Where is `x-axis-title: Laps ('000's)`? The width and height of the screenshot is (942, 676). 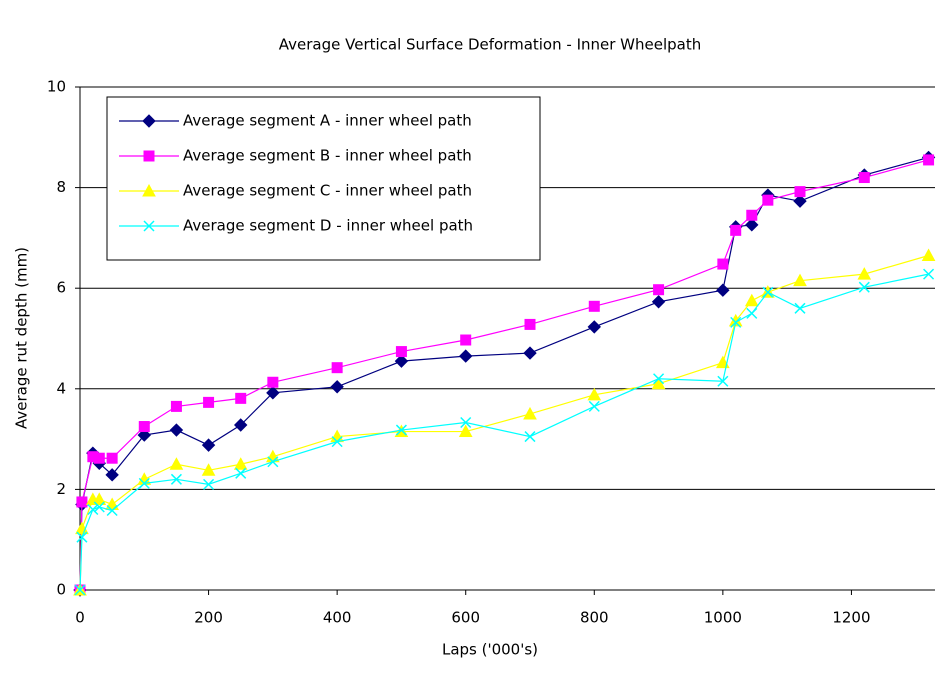 x-axis-title: Laps ('000's) is located at coordinates (490, 650).